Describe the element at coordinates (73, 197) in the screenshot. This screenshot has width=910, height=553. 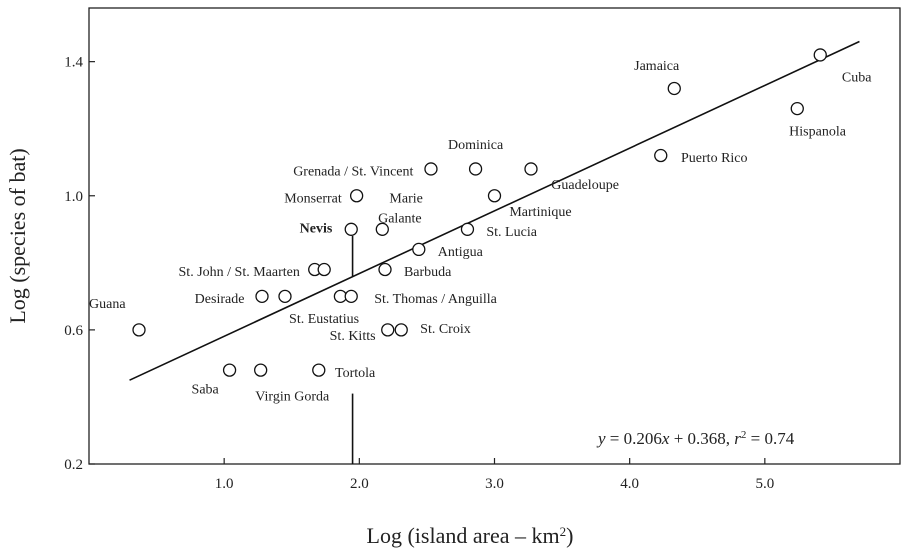
I see `y-tick-label: 1.0` at that location.